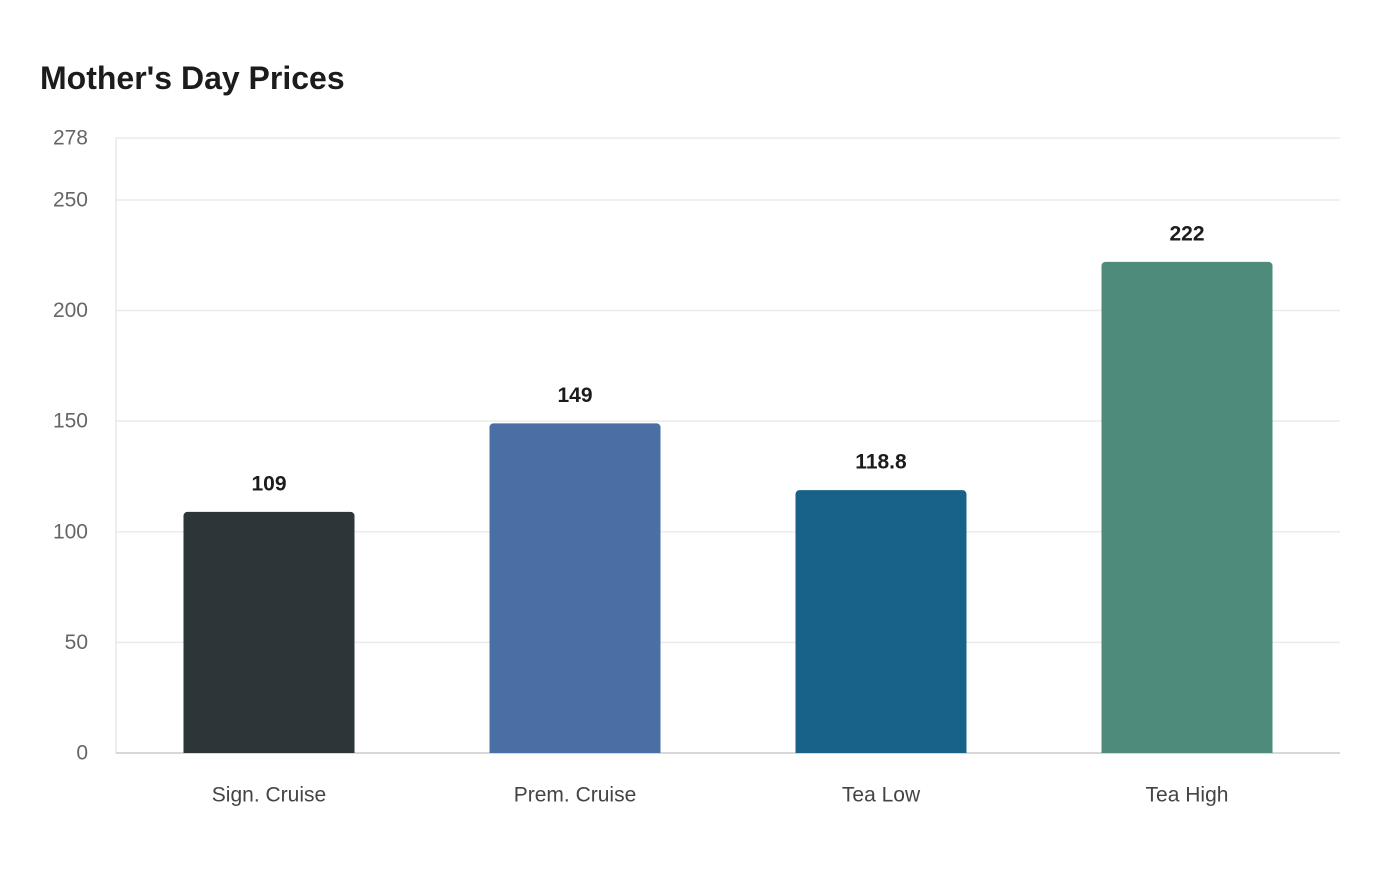  What do you see at coordinates (575, 795) in the screenshot?
I see `x-tick-label: Prem. Cruise` at bounding box center [575, 795].